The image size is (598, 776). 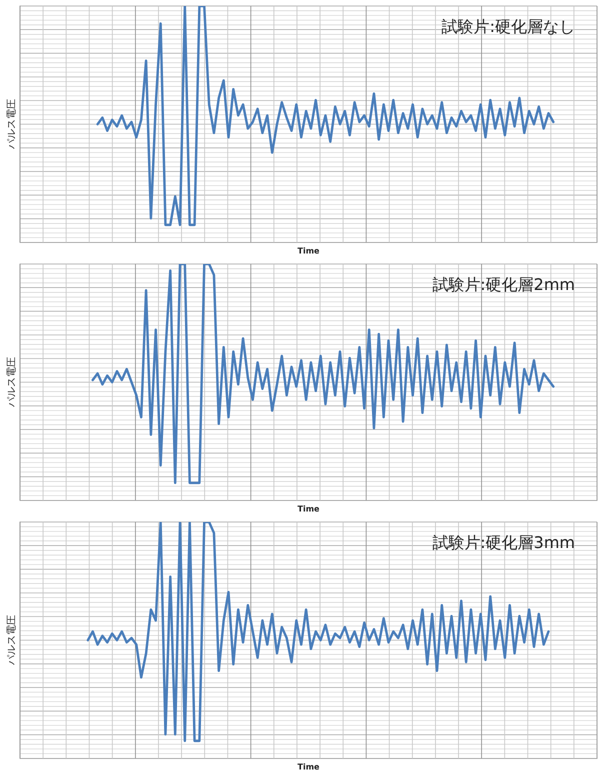 What do you see at coordinates (508, 26) in the screenshot?
I see `text: 試験片:硬化層なし` at bounding box center [508, 26].